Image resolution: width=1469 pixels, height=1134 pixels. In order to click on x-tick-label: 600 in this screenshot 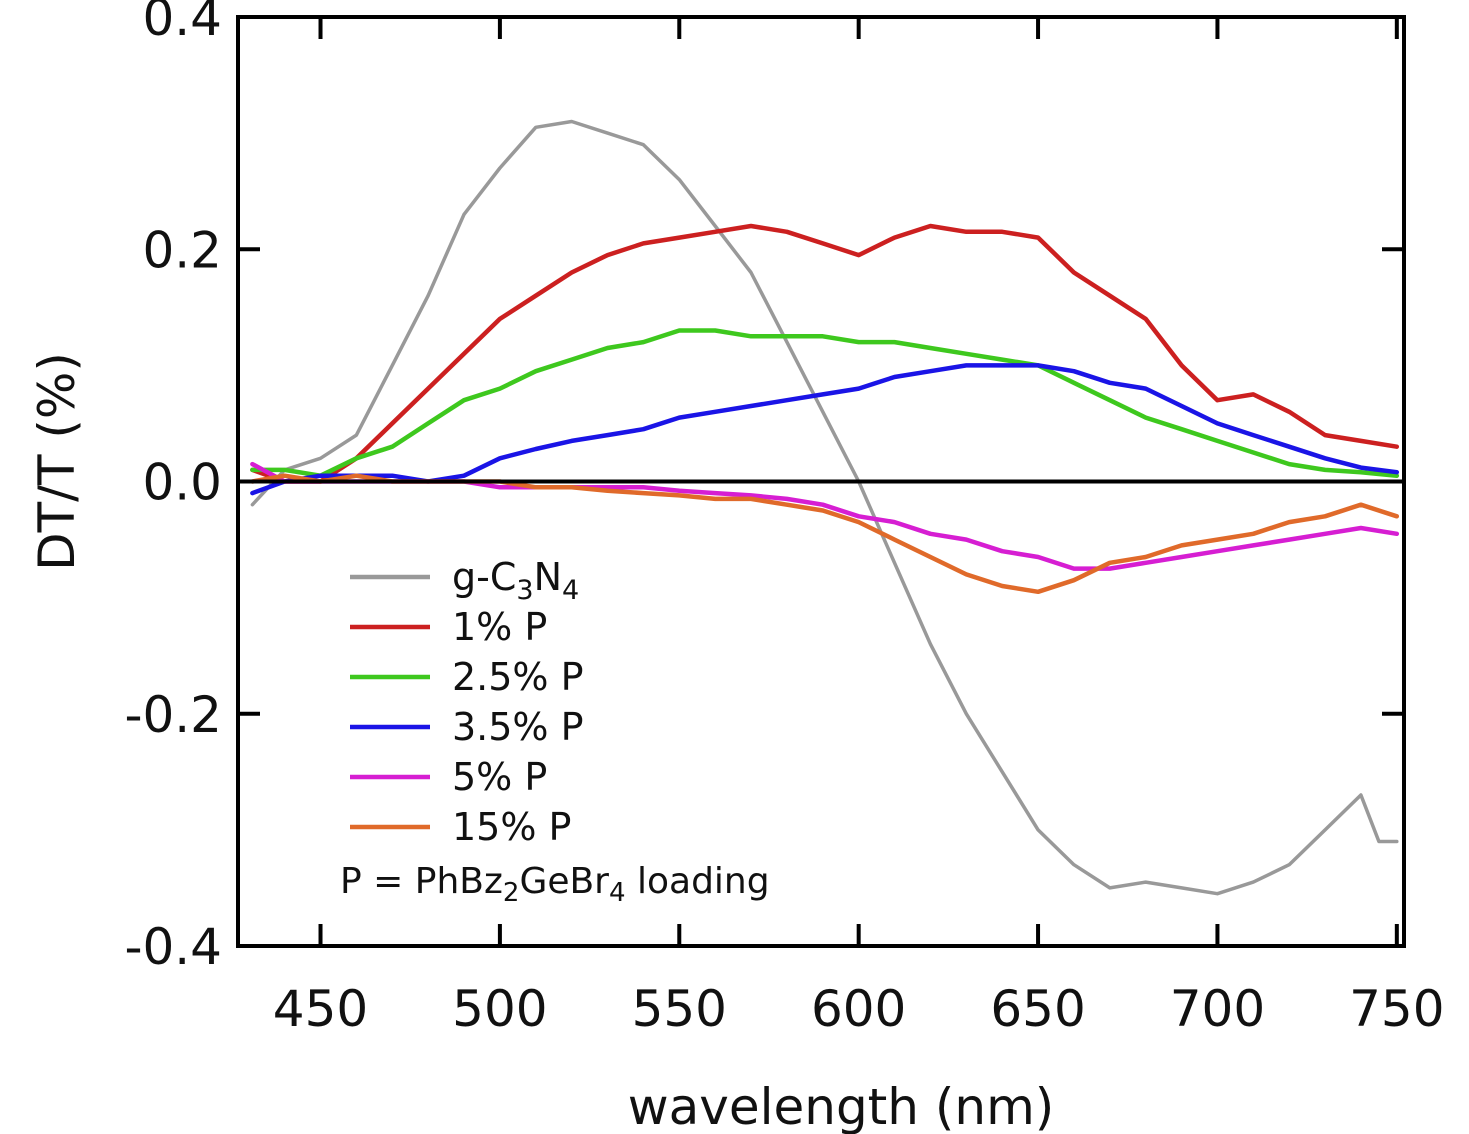, I will do `click(858, 1009)`.